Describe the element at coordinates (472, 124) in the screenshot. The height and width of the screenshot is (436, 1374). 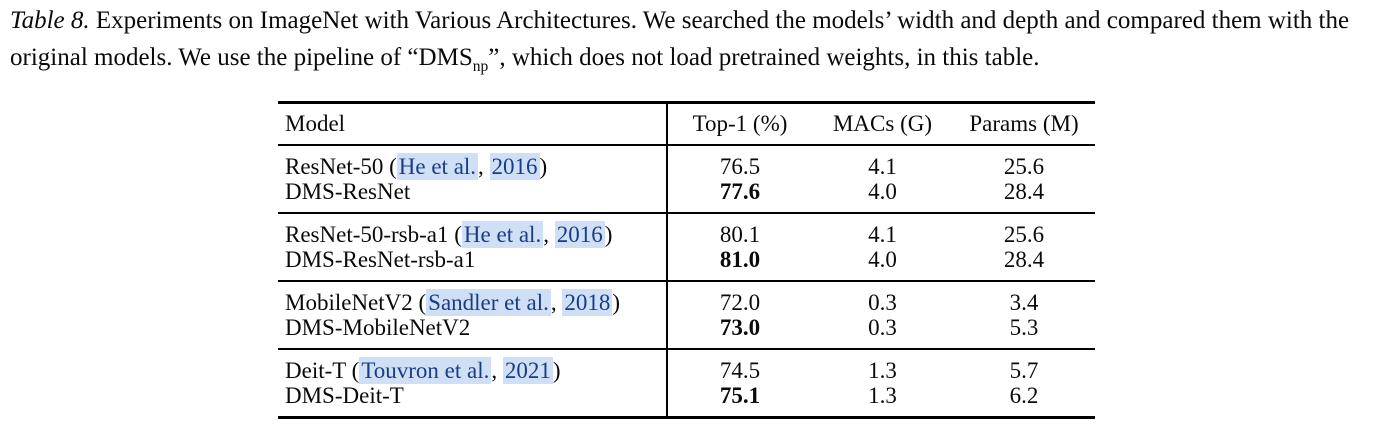
I see `column-header-model: Model` at that location.